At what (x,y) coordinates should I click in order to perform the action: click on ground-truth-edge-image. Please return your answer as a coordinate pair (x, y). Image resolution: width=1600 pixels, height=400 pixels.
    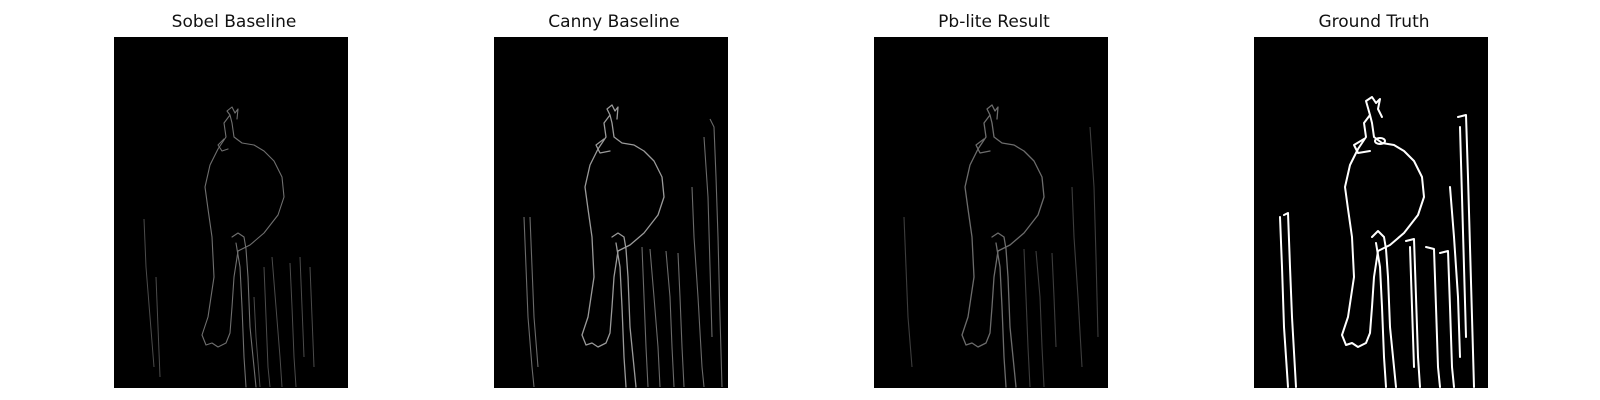
    Looking at the image, I should click on (1371, 212).